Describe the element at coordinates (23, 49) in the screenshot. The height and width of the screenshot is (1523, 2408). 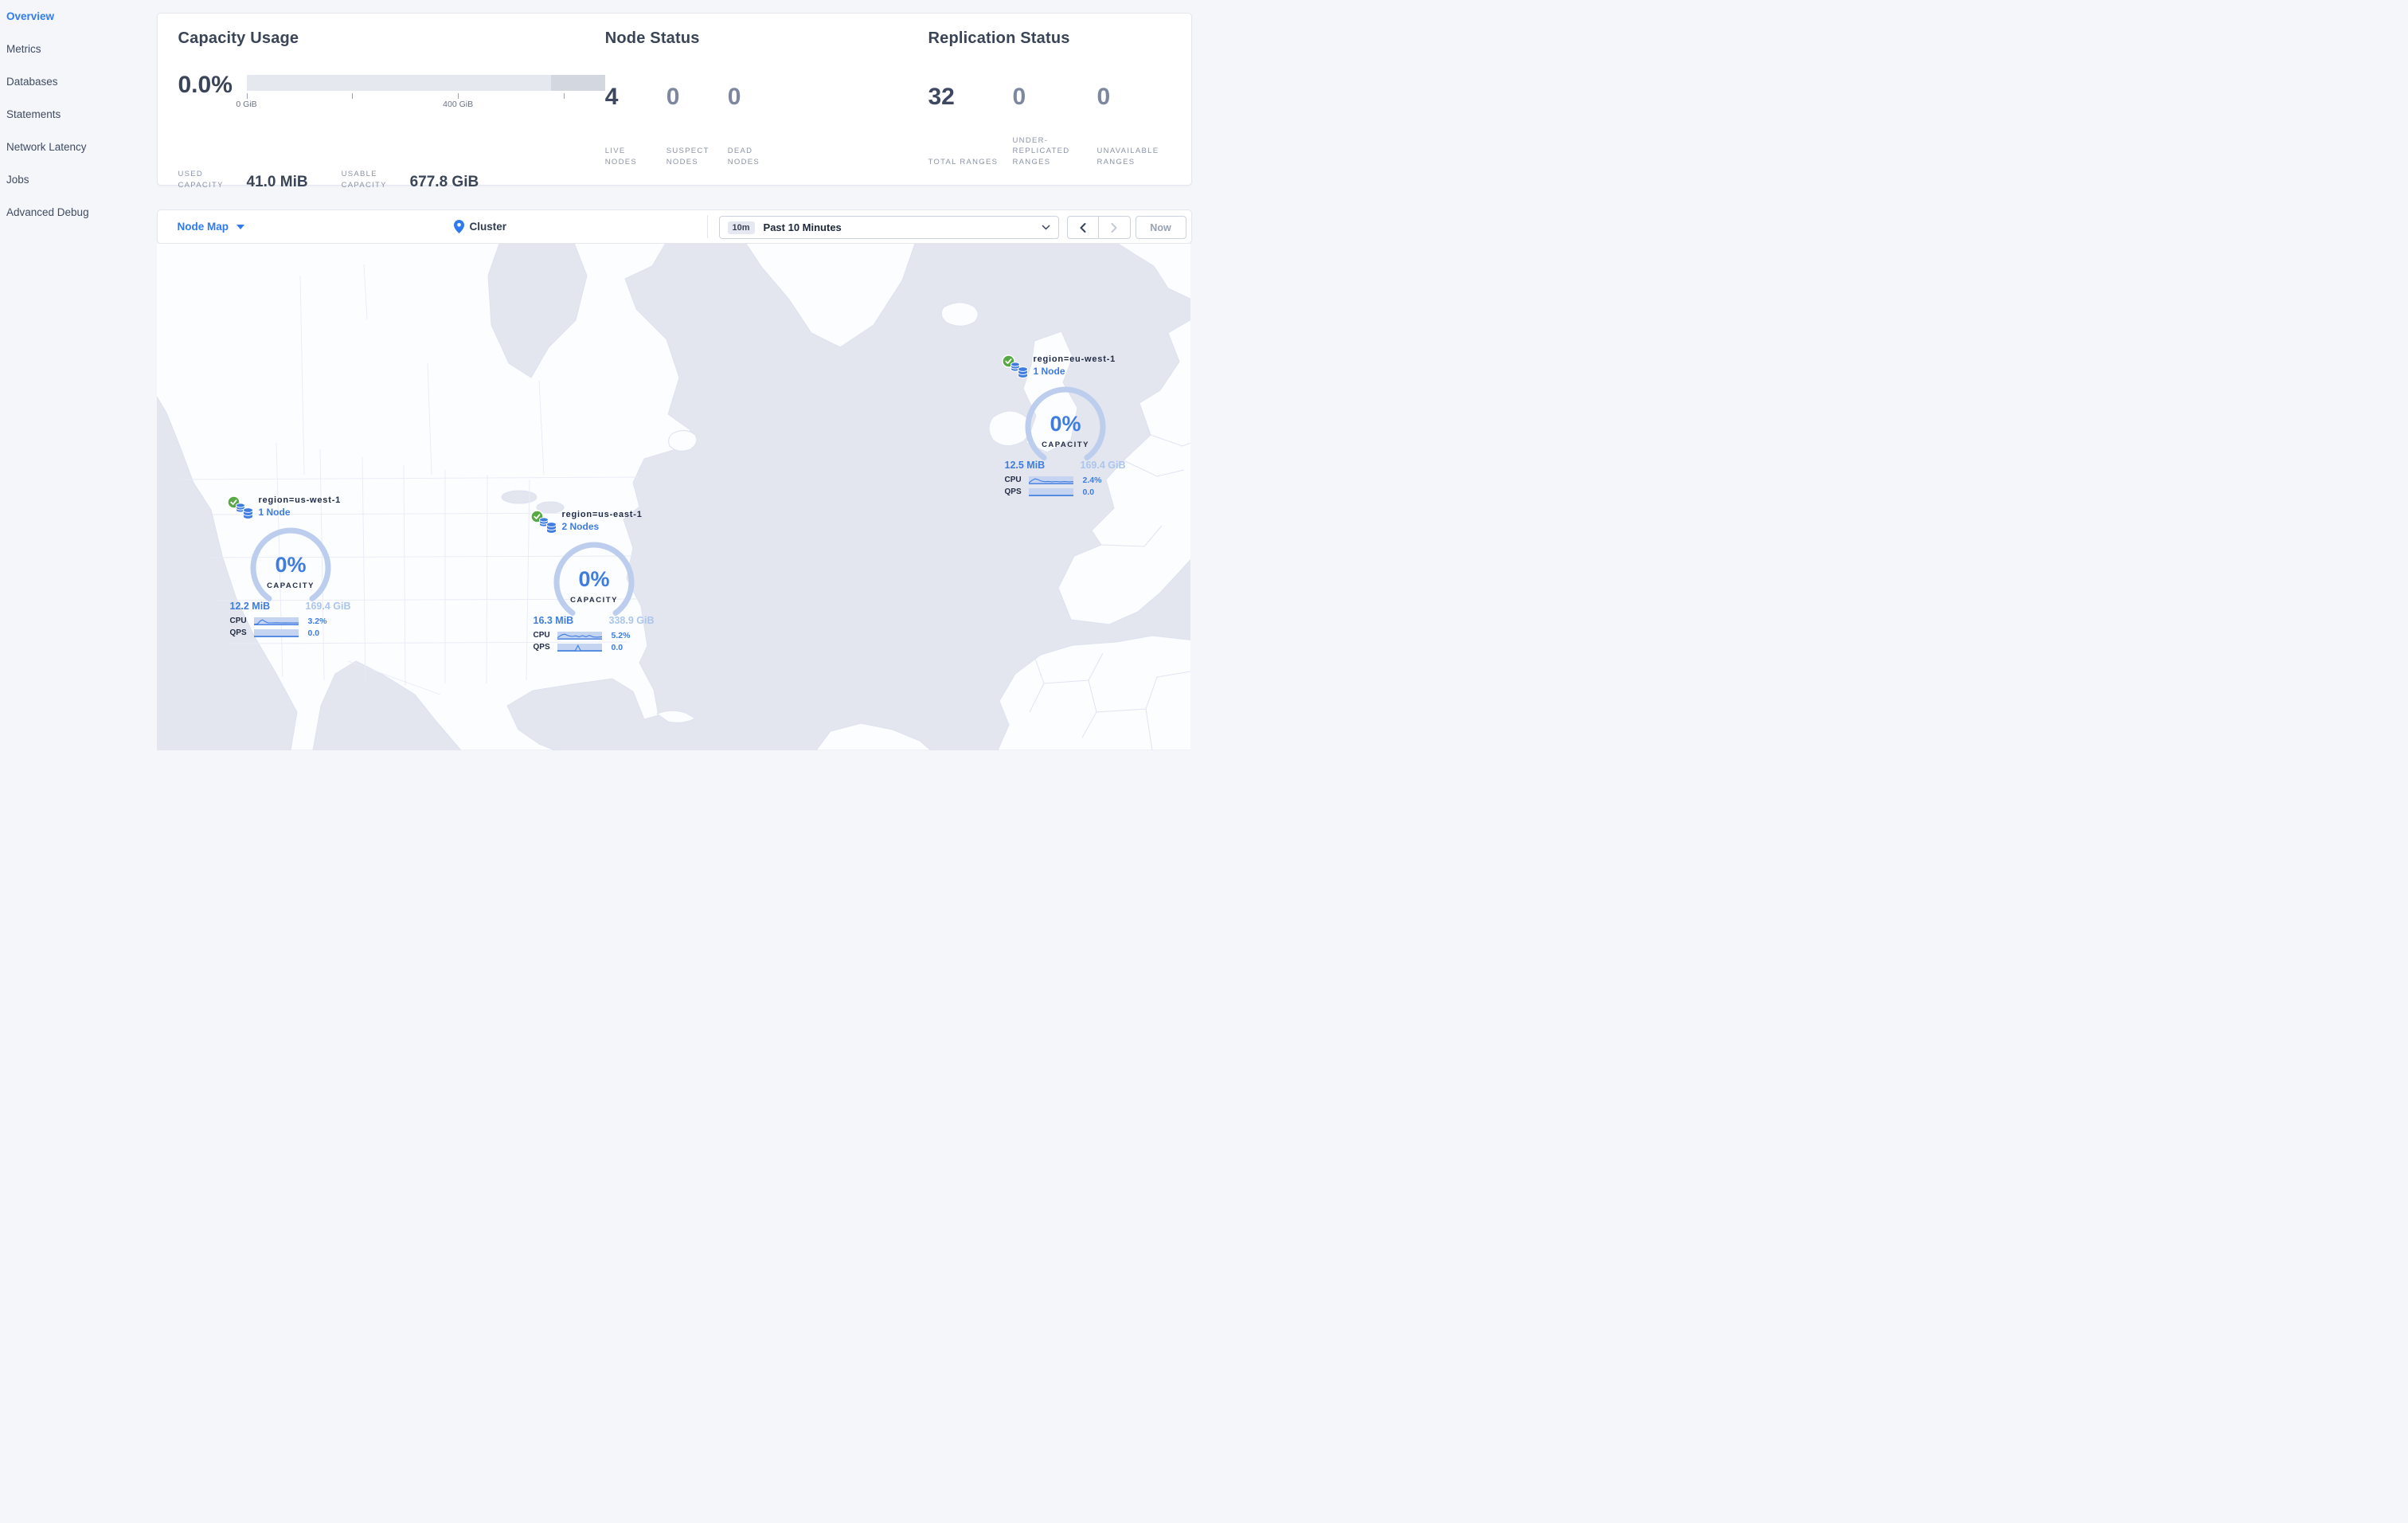
I see `sidebar-item-metrics: Metrics` at that location.